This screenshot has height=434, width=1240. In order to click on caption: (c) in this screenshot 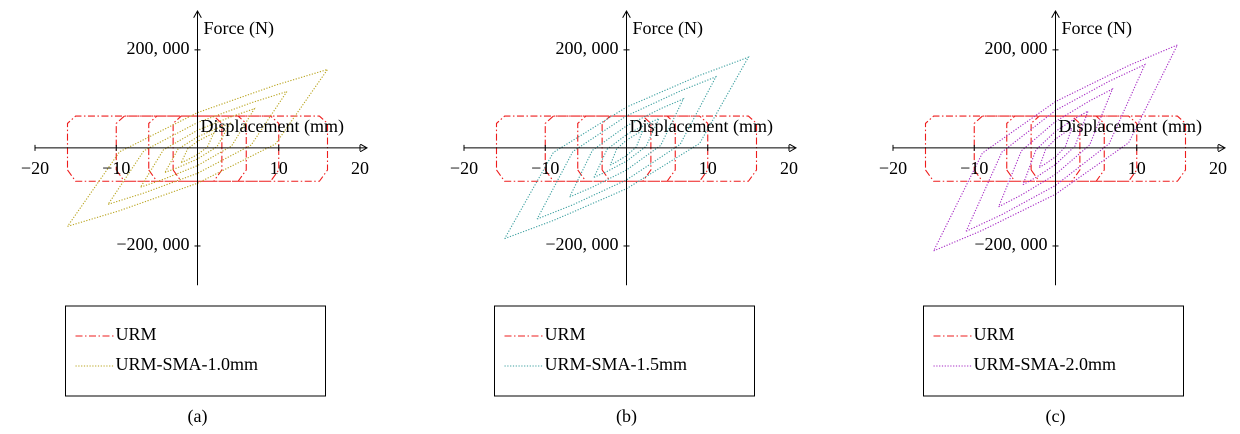, I will do `click(1056, 416)`.